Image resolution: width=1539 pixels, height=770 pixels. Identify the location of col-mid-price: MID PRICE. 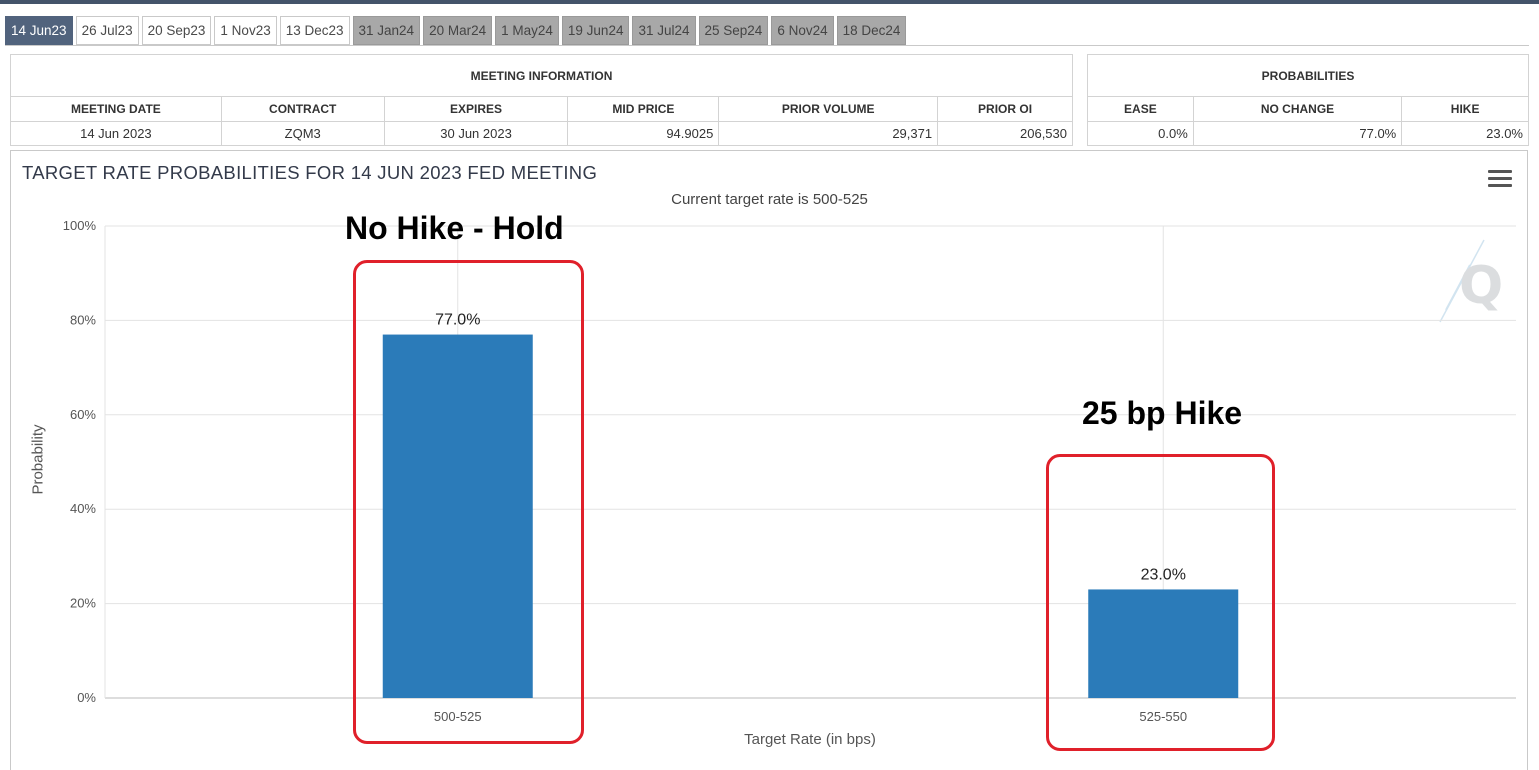
(643, 109).